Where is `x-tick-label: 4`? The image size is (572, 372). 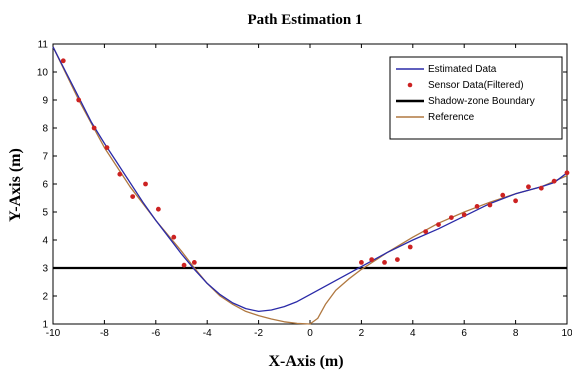 x-tick-label: 4 is located at coordinates (413, 333).